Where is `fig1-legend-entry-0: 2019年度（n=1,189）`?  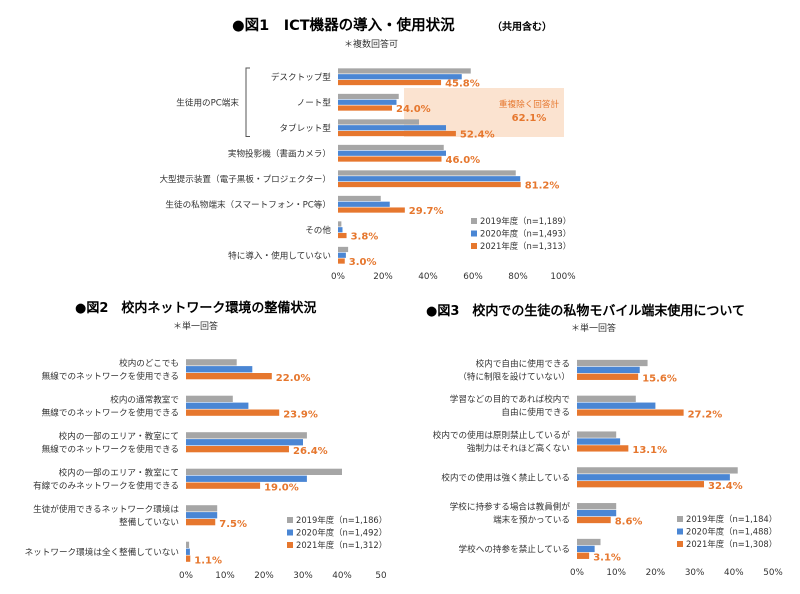
fig1-legend-entry-0: 2019年度（n=1,189） is located at coordinates (525, 221).